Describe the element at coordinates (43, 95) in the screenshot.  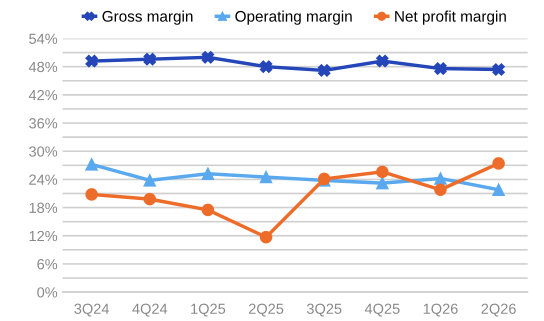
I see `y-tick-label: 42%` at that location.